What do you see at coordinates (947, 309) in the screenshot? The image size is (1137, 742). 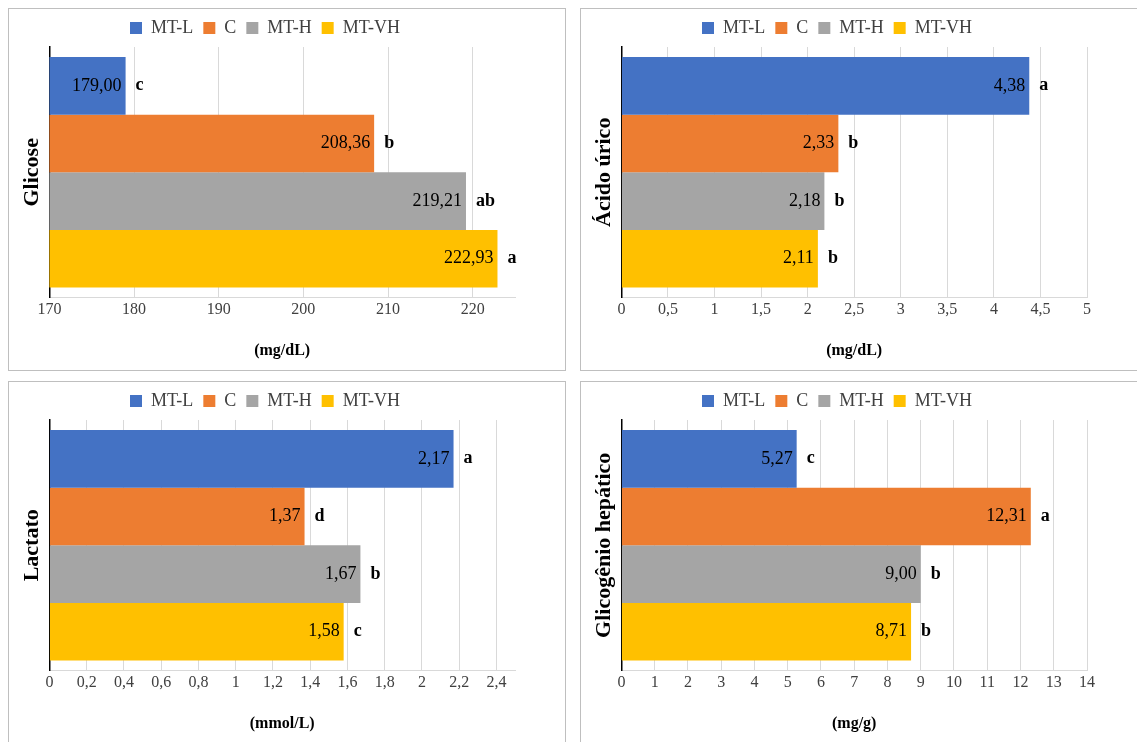 I see `x-tick-label: 3,5` at bounding box center [947, 309].